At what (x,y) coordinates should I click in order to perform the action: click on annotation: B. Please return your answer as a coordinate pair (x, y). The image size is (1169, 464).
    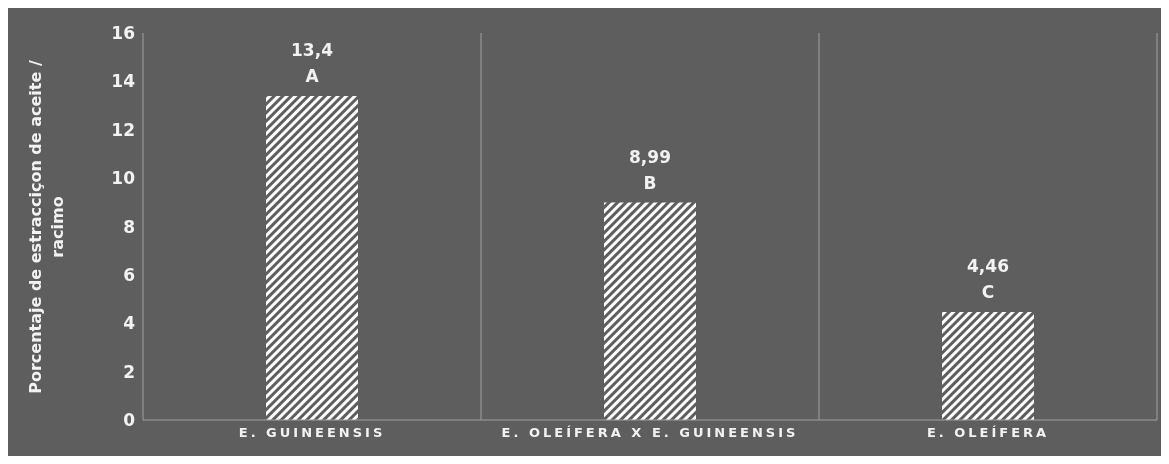
    Looking at the image, I should click on (650, 182).